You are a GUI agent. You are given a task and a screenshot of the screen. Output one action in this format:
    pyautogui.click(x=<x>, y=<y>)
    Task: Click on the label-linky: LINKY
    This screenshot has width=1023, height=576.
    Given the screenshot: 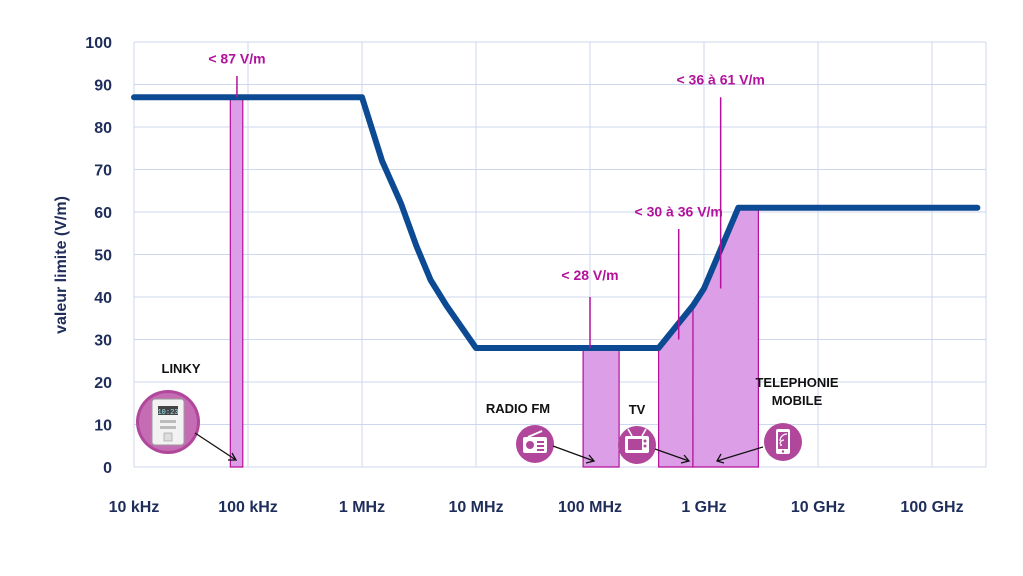 What is the action you would take?
    pyautogui.click(x=181, y=368)
    